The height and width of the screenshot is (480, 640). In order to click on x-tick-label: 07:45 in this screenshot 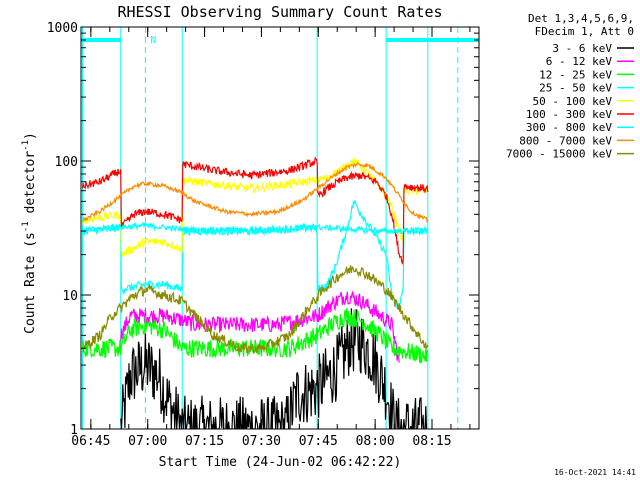, I will do `click(318, 441)`.